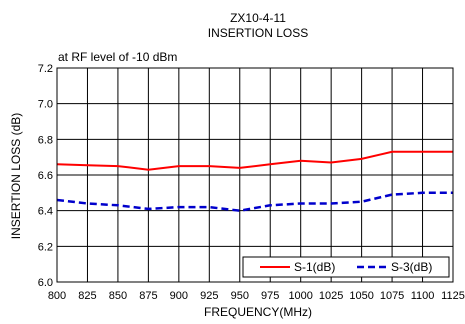 Image resolution: width=465 pixels, height=324 pixels. I want to click on x-tick-label: 1100, so click(423, 296).